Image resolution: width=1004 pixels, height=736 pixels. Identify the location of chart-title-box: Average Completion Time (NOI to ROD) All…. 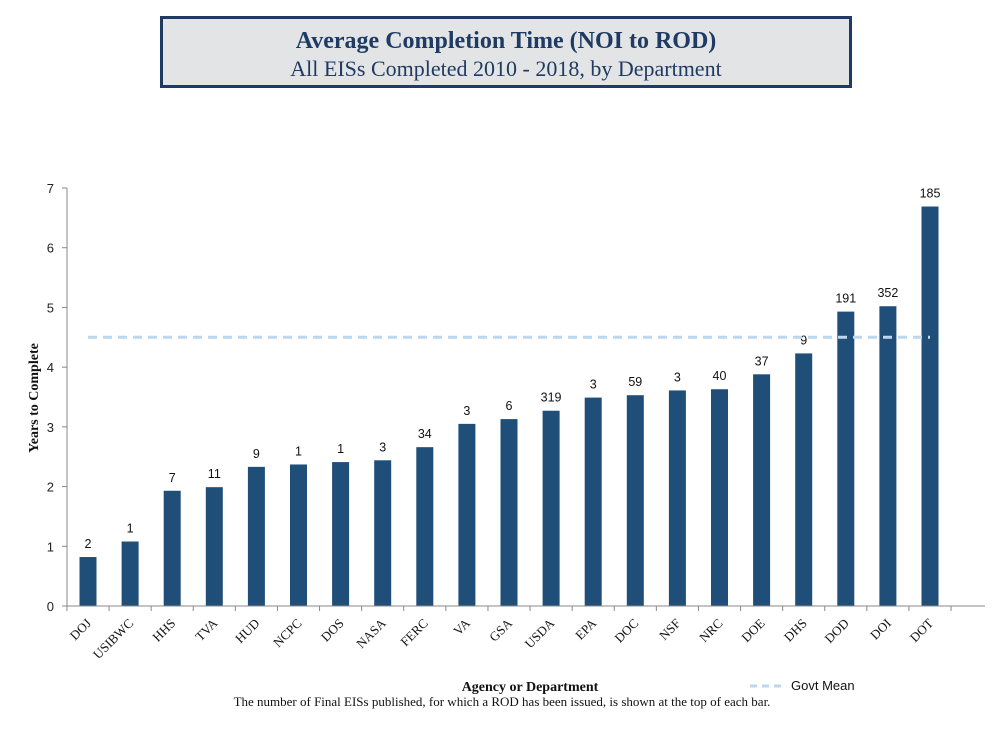
(506, 52).